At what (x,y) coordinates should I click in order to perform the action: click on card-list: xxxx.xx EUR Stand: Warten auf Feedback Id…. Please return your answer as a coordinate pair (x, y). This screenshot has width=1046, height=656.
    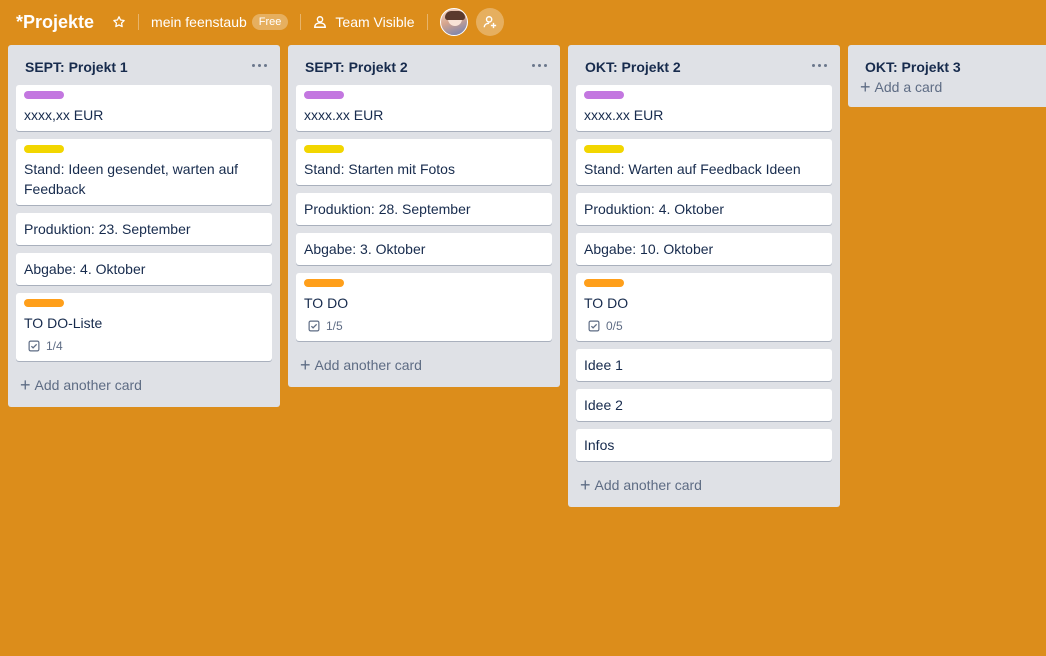
    Looking at the image, I should click on (704, 273).